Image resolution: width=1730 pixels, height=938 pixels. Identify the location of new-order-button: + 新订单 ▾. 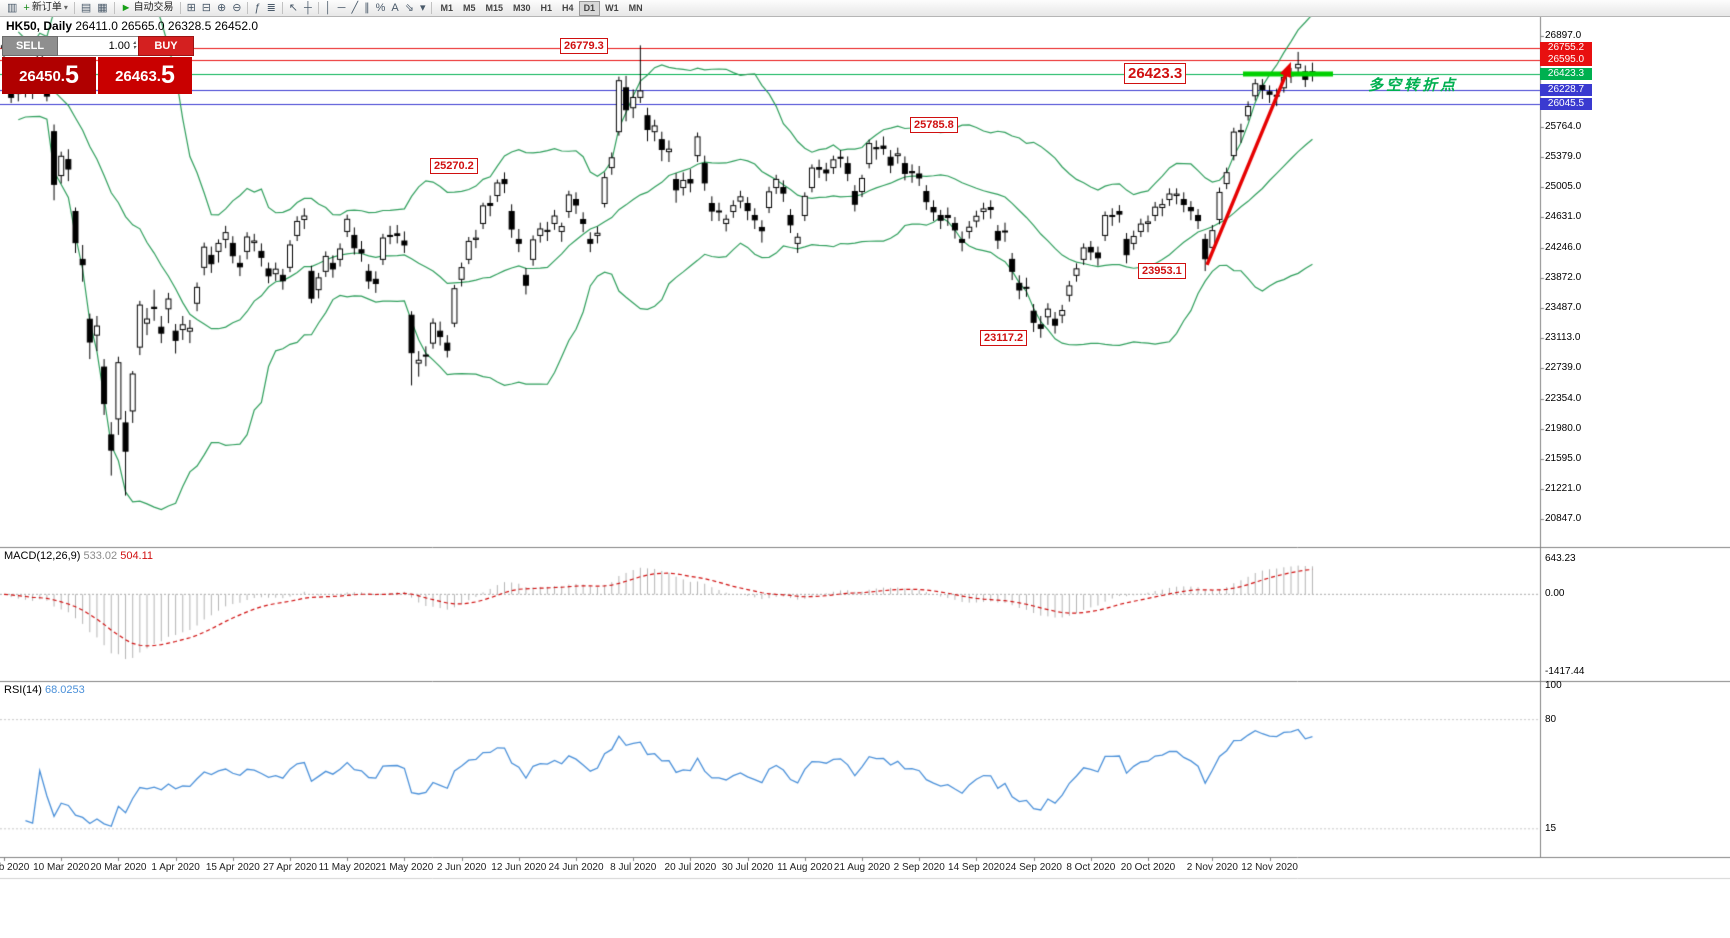
(45, 8).